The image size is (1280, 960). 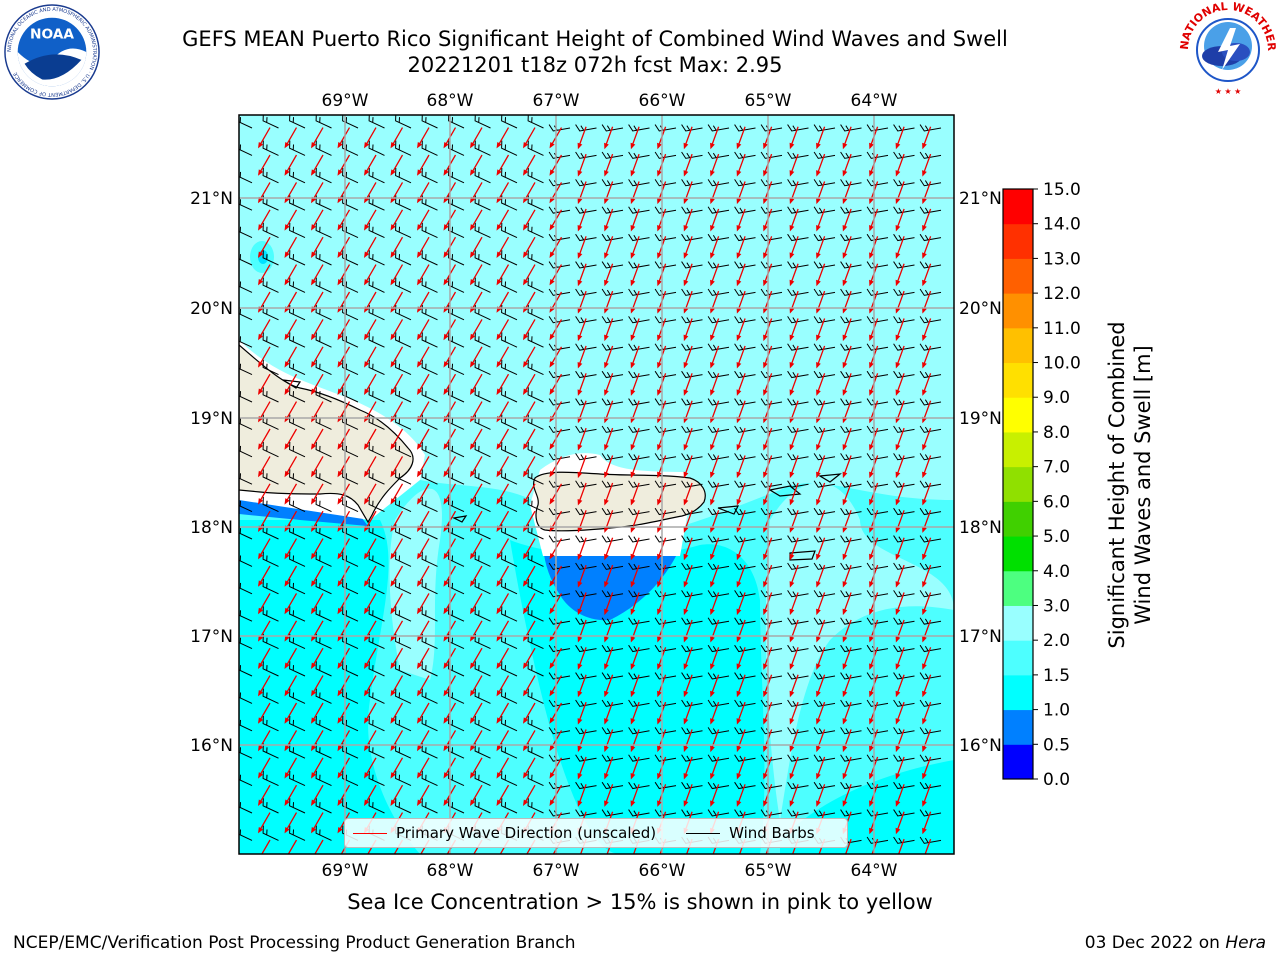 I want to click on lat-label: 16°N, so click(x=980, y=746).